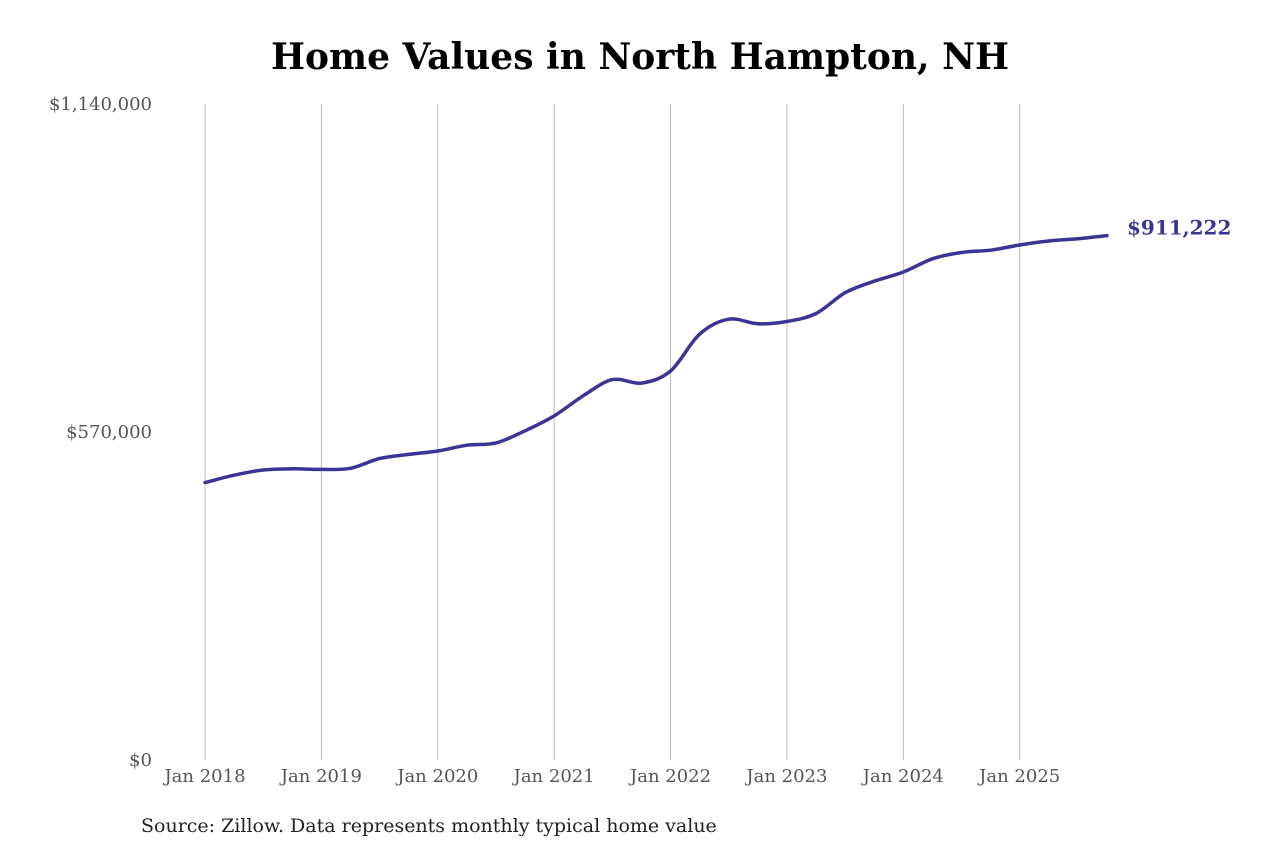 Image resolution: width=1280 pixels, height=853 pixels. Describe the element at coordinates (436, 776) in the screenshot. I see `x-tick-label: Jan 2020` at that location.